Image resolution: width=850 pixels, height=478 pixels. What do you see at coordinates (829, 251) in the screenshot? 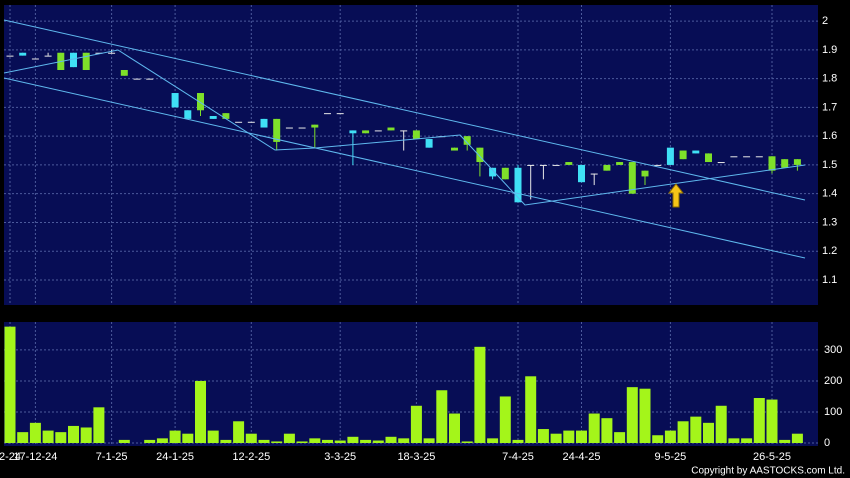
I see `y-tick-label: 1.2` at bounding box center [829, 251].